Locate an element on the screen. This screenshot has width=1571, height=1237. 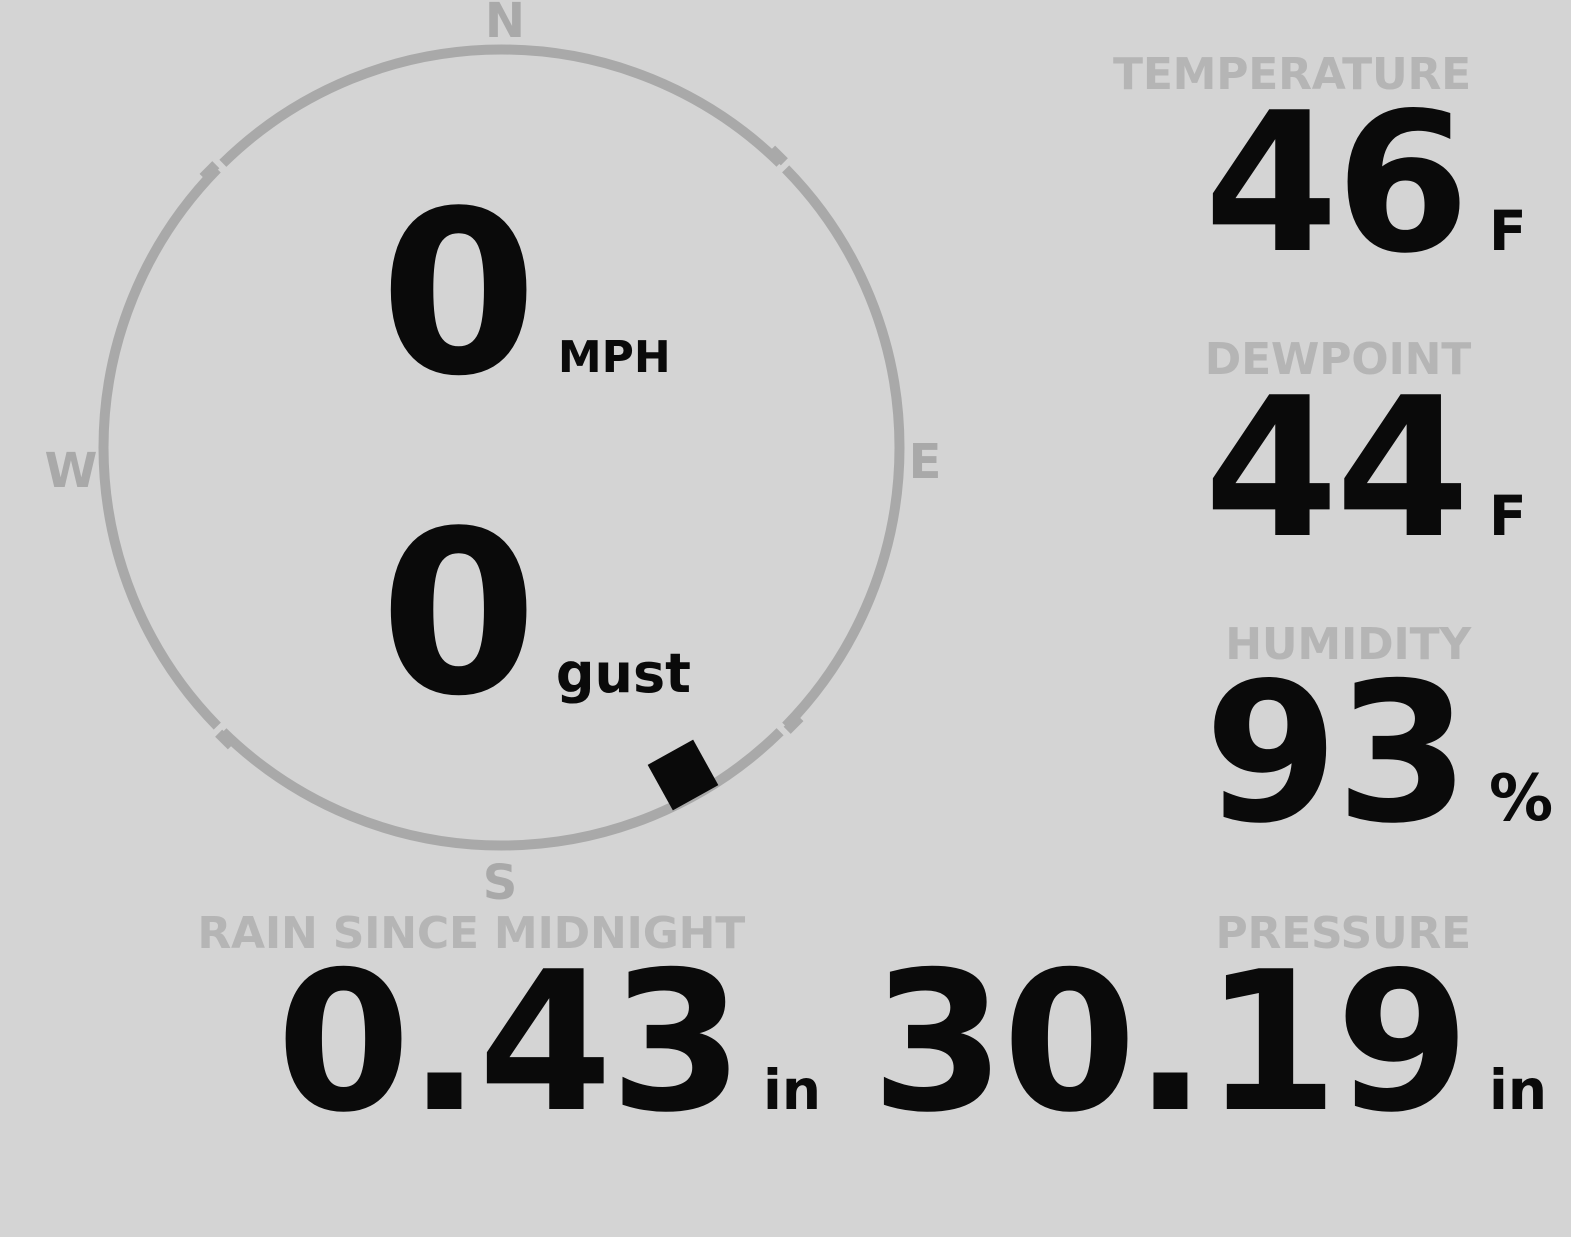
compass-tick-ne is located at coordinates (778, 155).